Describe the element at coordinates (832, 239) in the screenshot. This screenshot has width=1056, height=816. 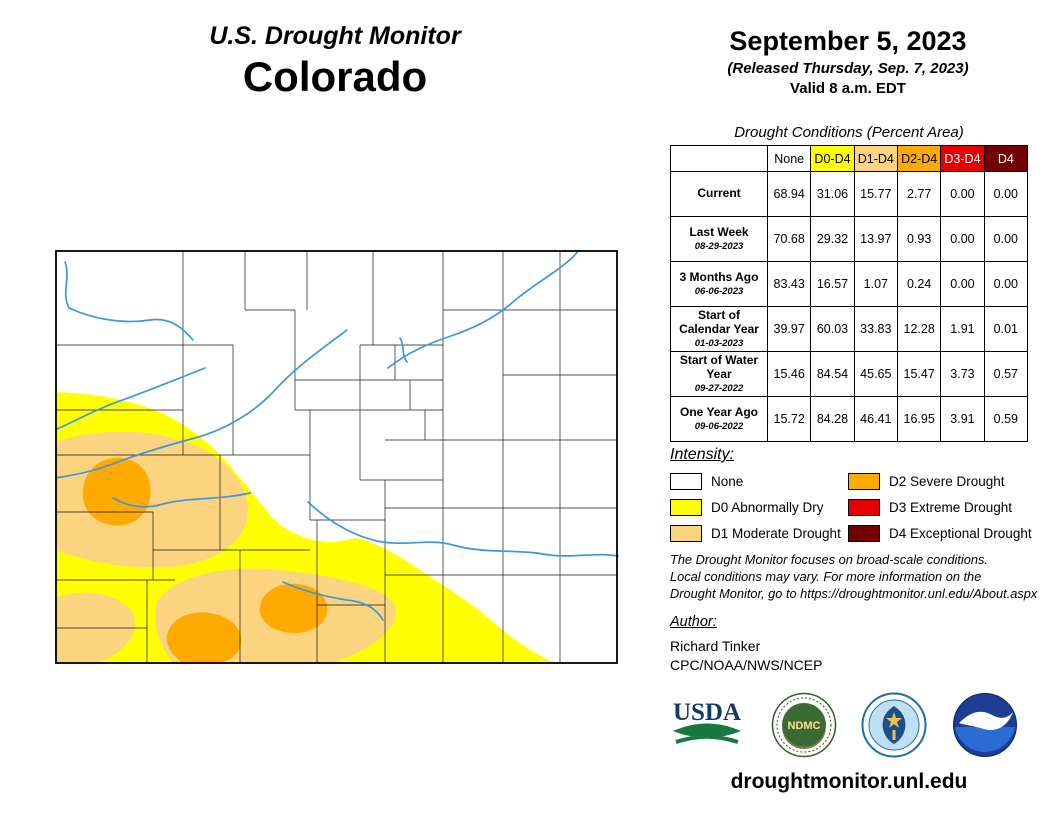
I see `table-cell: 29.32` at that location.